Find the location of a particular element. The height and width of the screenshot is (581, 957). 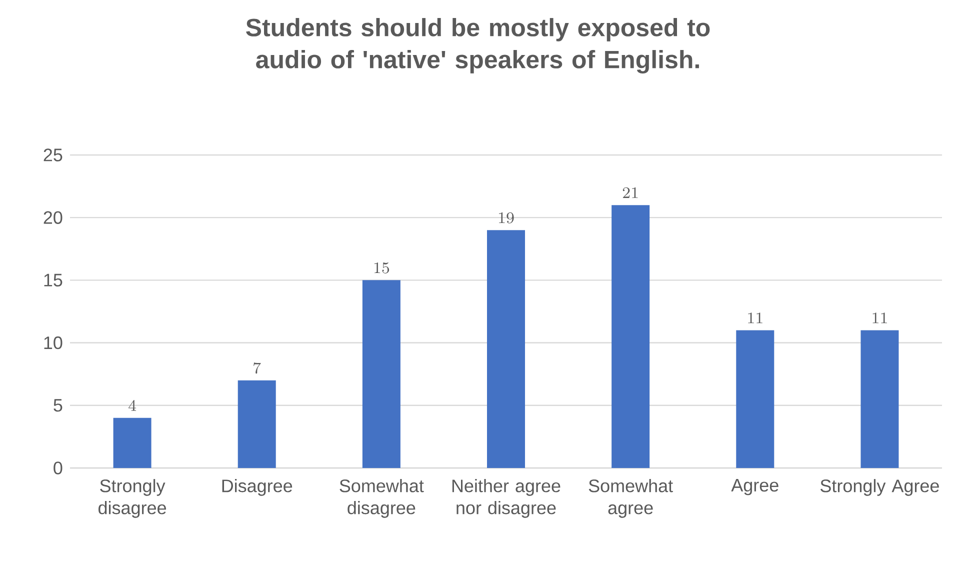

x-tick-label: Neither agree nor disagree is located at coordinates (506, 498).